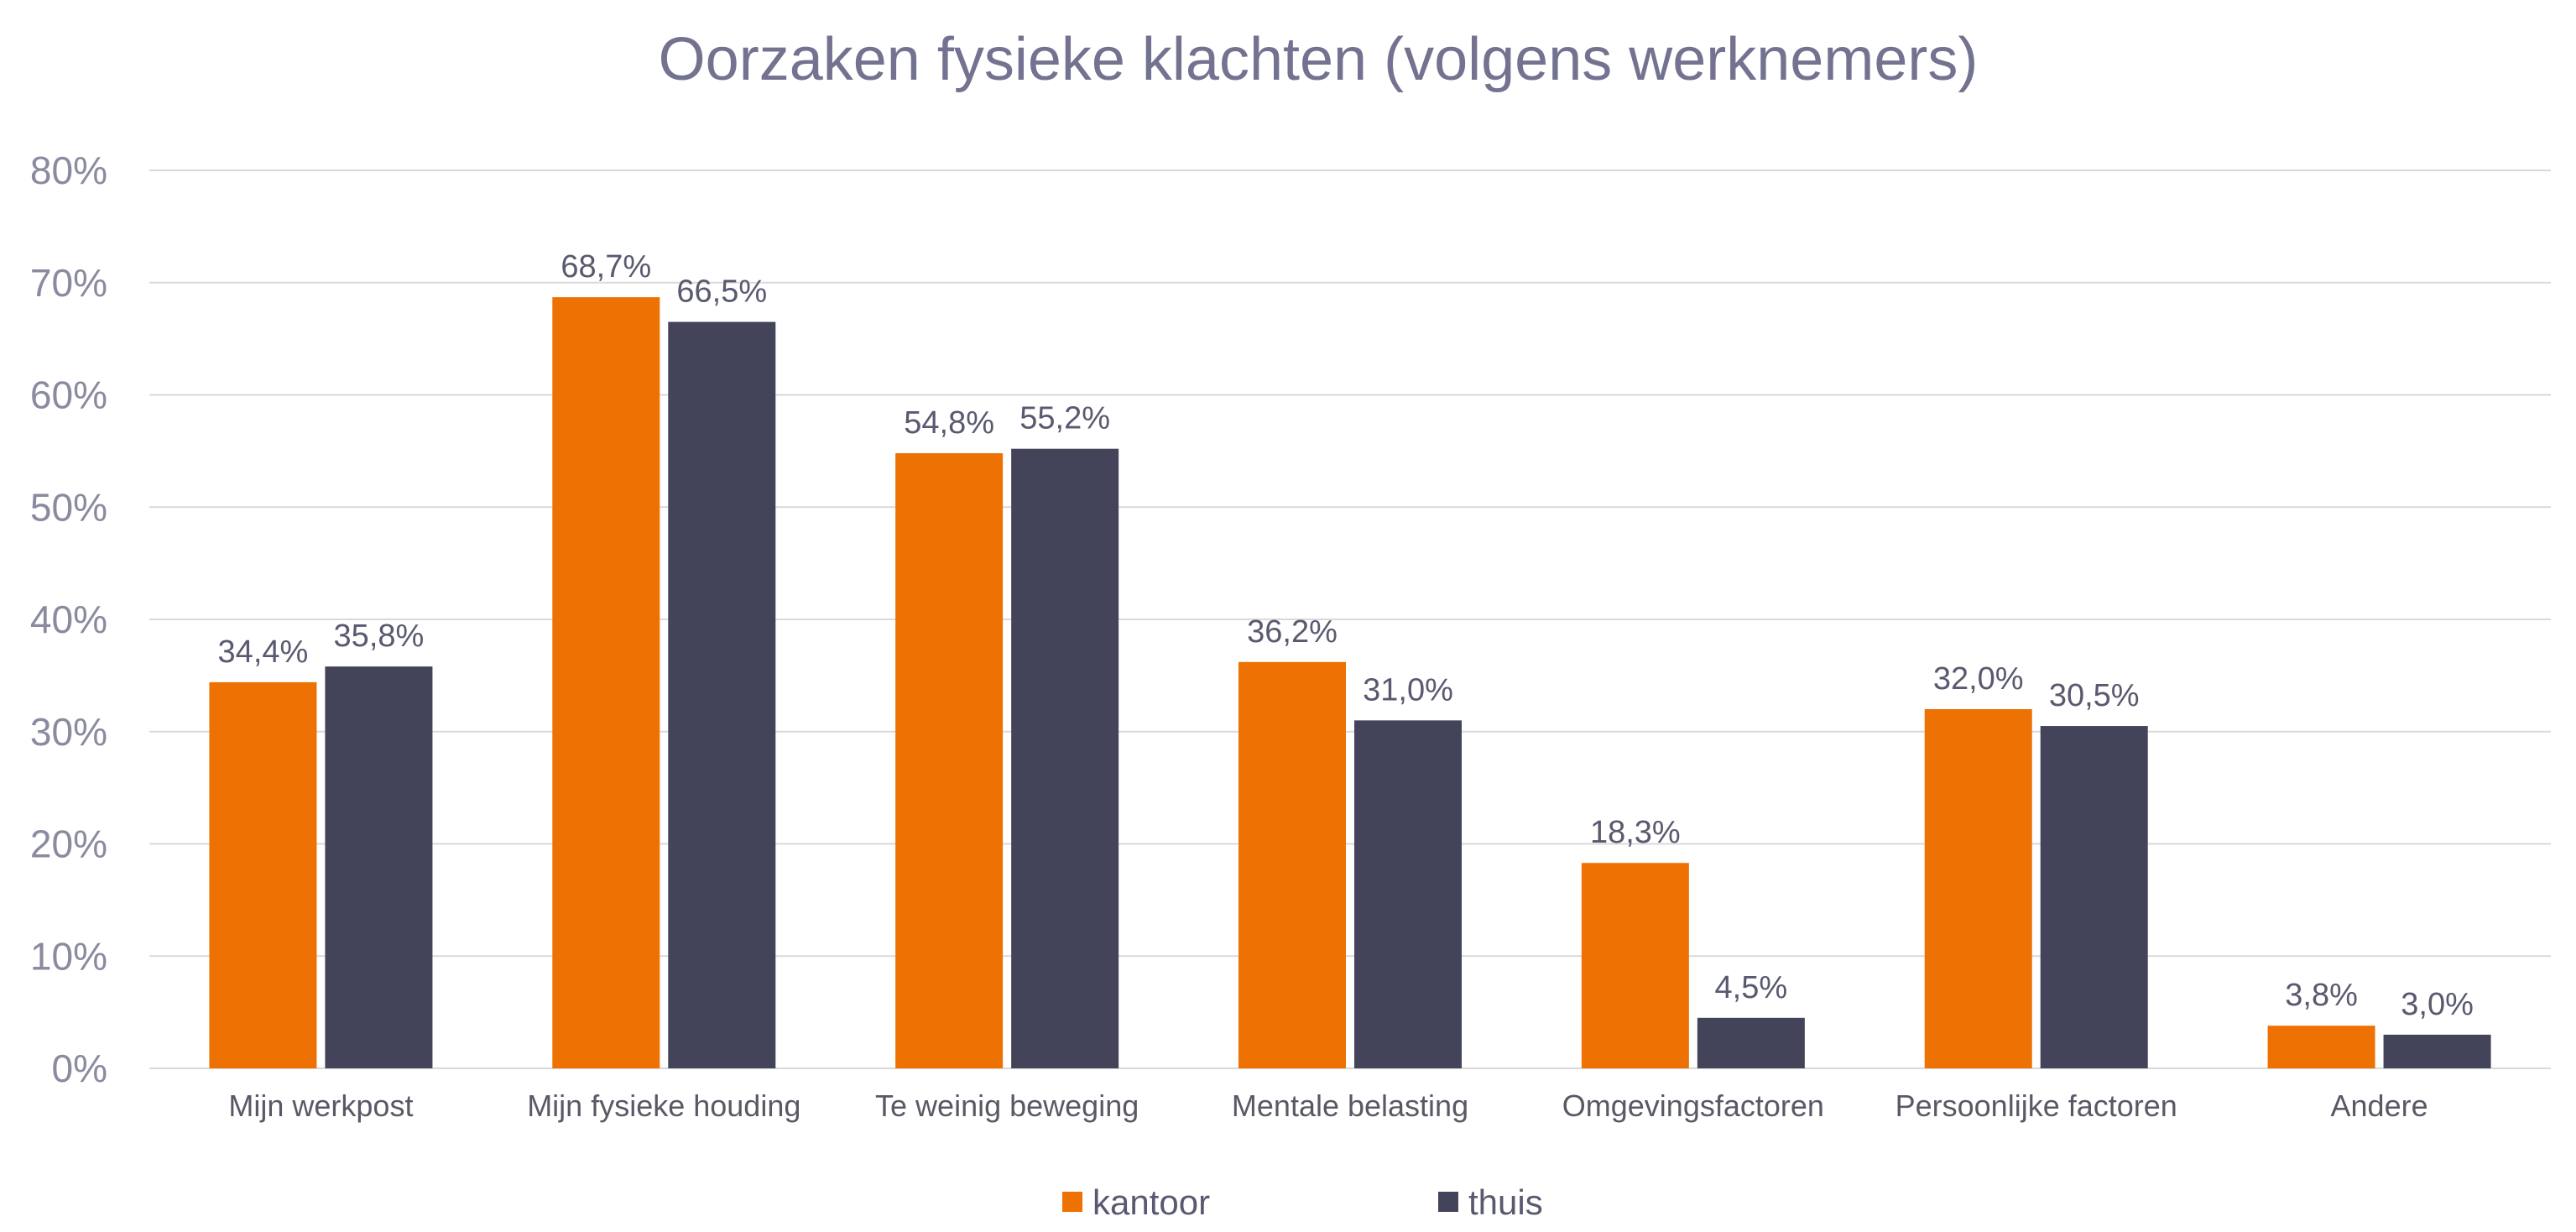 The image size is (2576, 1232). Describe the element at coordinates (1751, 987) in the screenshot. I see `data-label: 4,5%` at that location.